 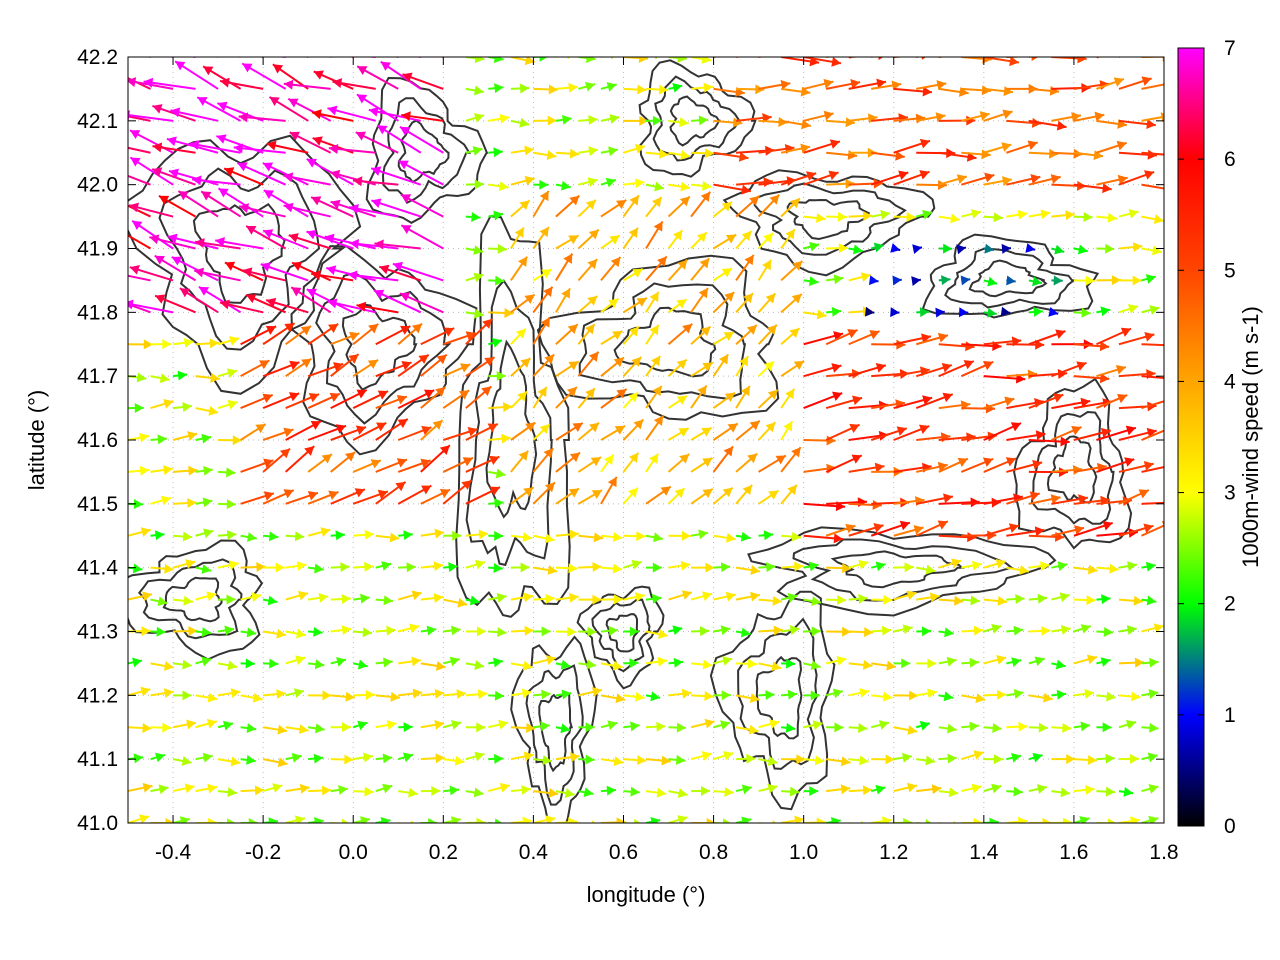 What do you see at coordinates (623, 852) in the screenshot?
I see `x-tick-label: 0.6` at bounding box center [623, 852].